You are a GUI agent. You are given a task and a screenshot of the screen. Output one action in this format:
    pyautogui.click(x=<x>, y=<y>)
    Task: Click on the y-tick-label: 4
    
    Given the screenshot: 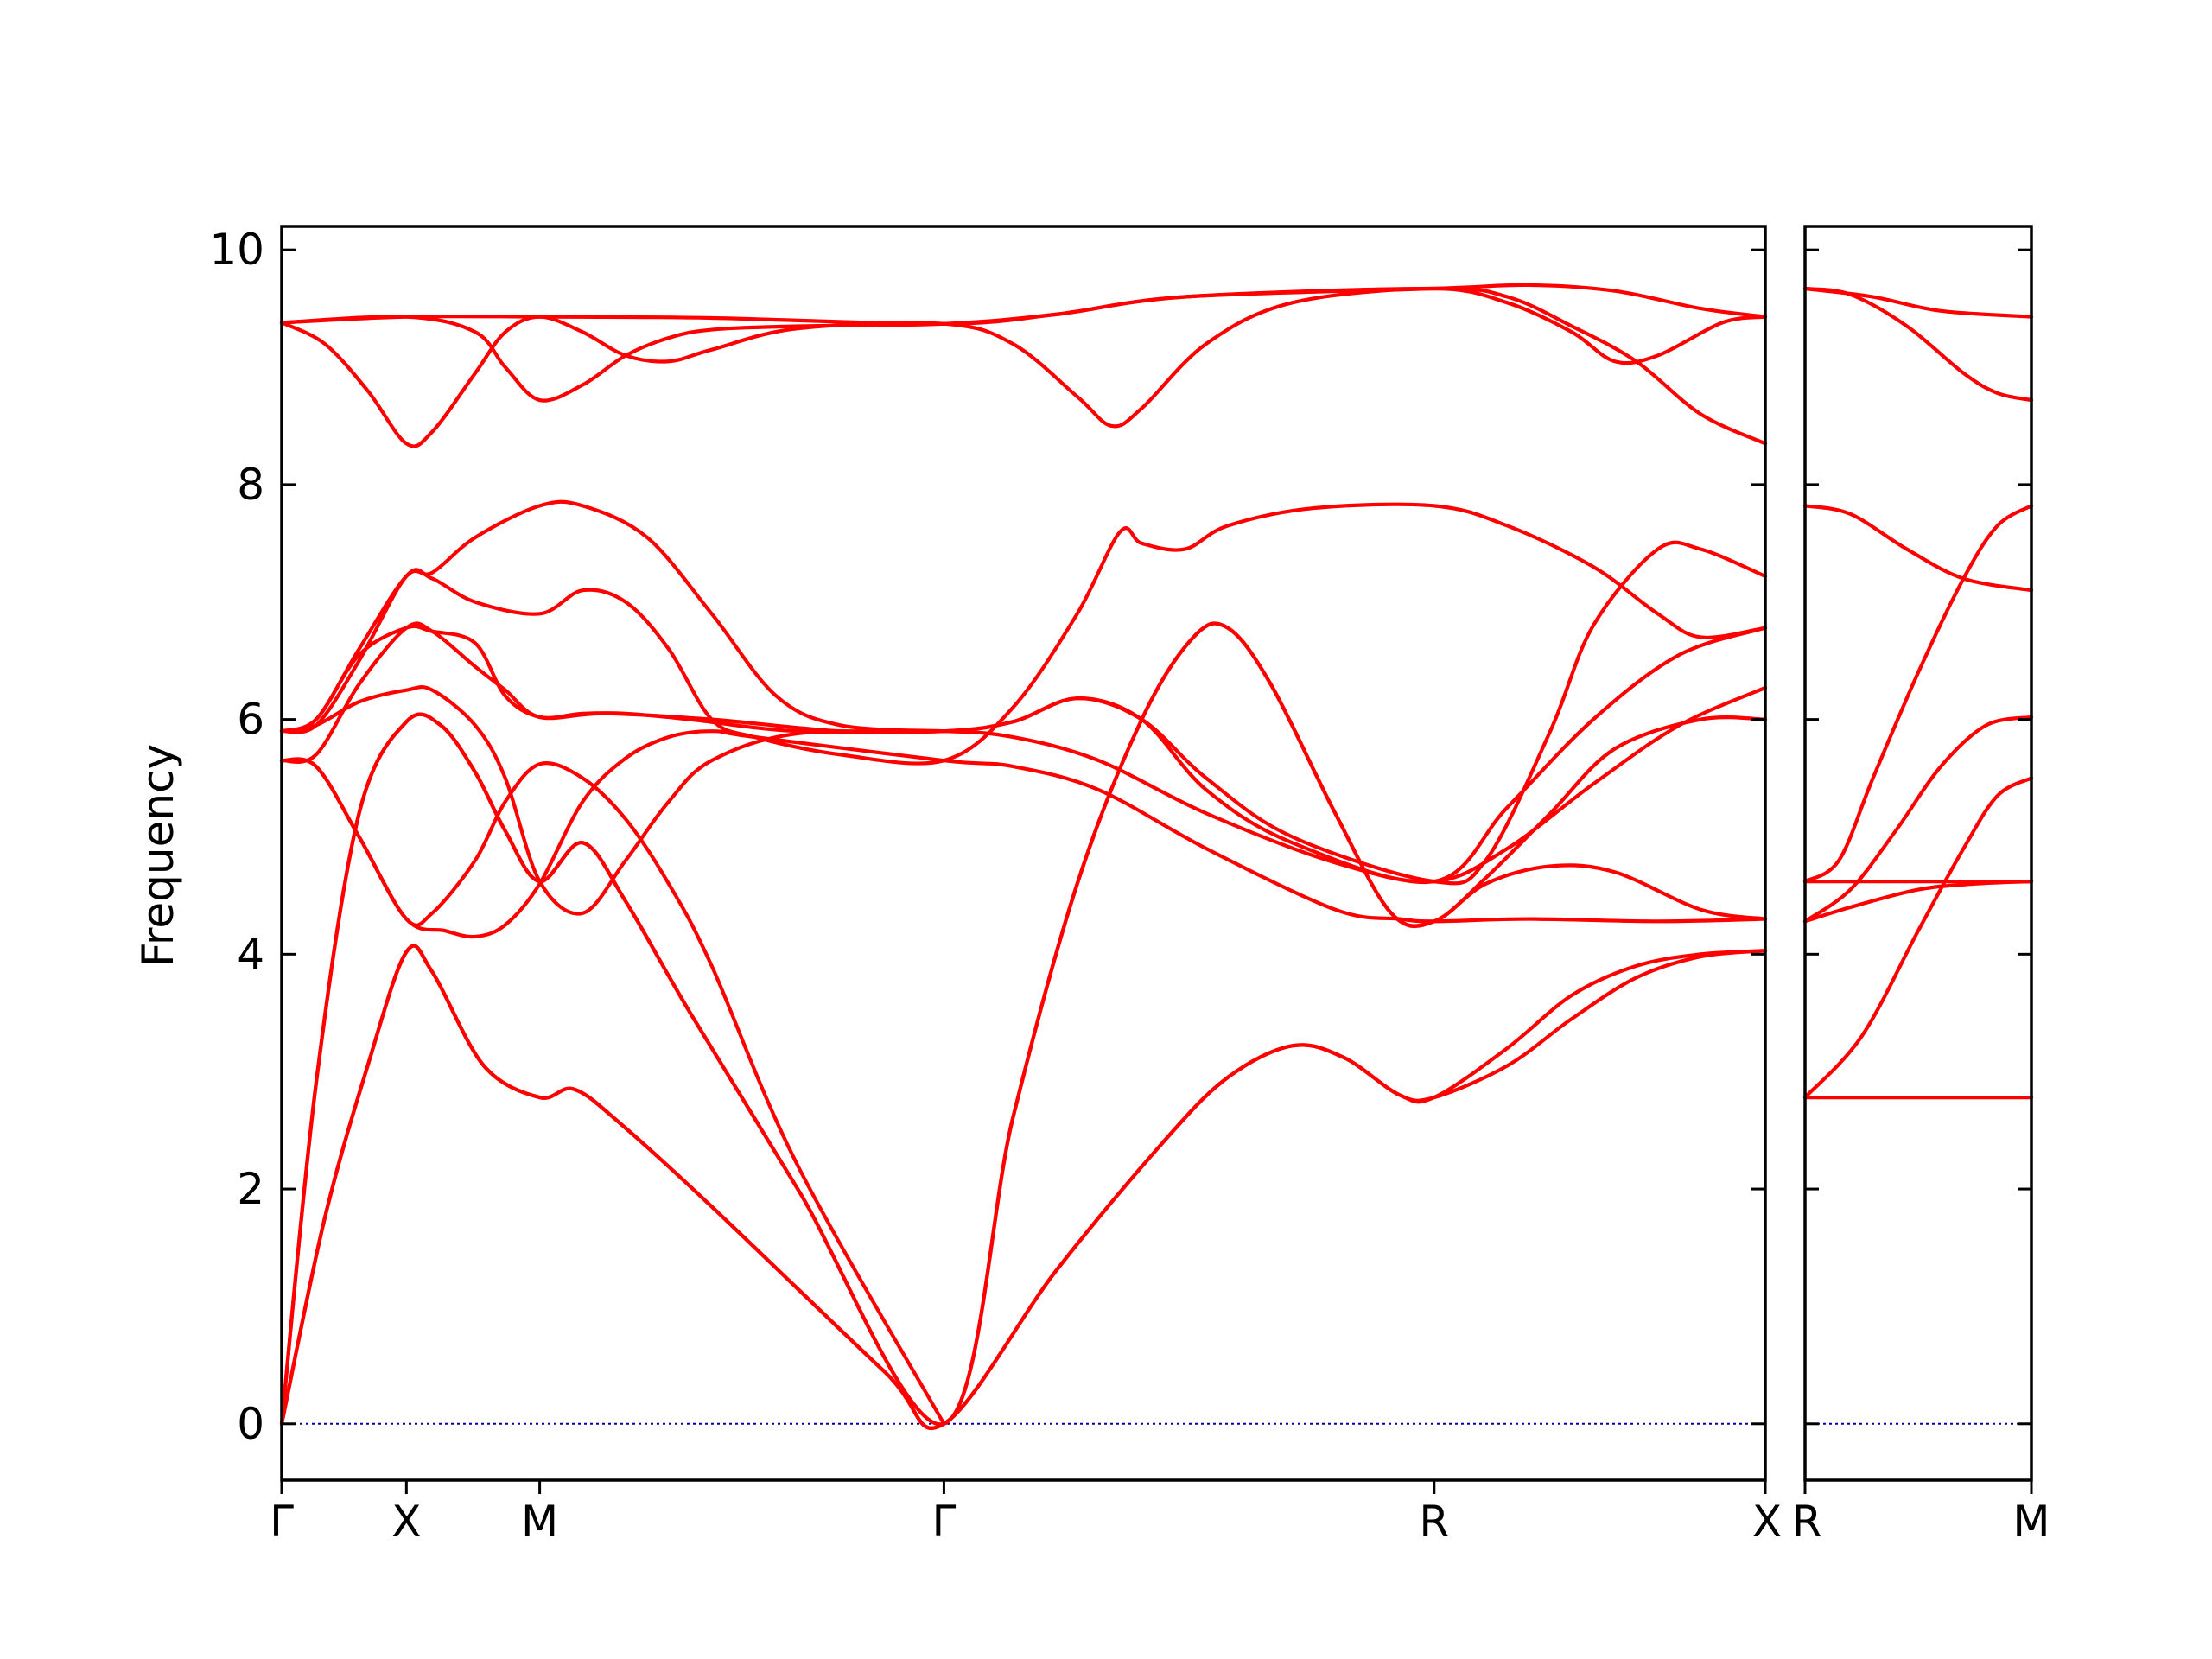 What is the action you would take?
    pyautogui.click(x=250, y=954)
    